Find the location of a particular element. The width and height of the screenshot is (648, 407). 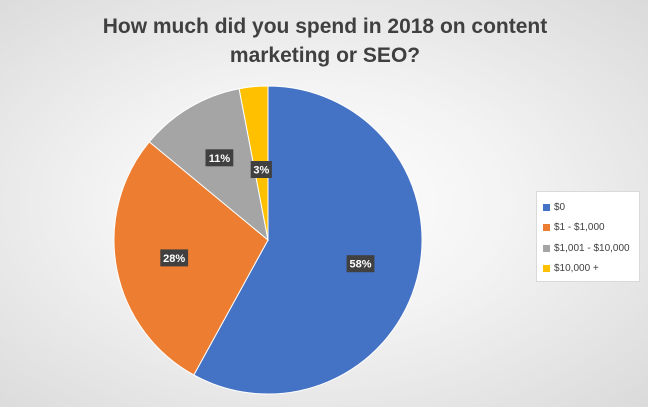

legend-item-0: $0 is located at coordinates (591, 207).